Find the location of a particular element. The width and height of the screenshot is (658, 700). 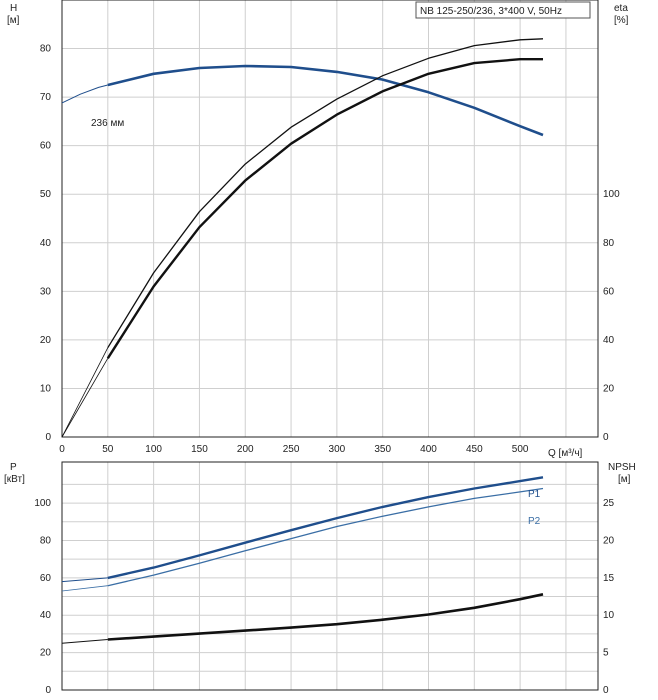

p-tick-label: 0 is located at coordinates (48, 690).